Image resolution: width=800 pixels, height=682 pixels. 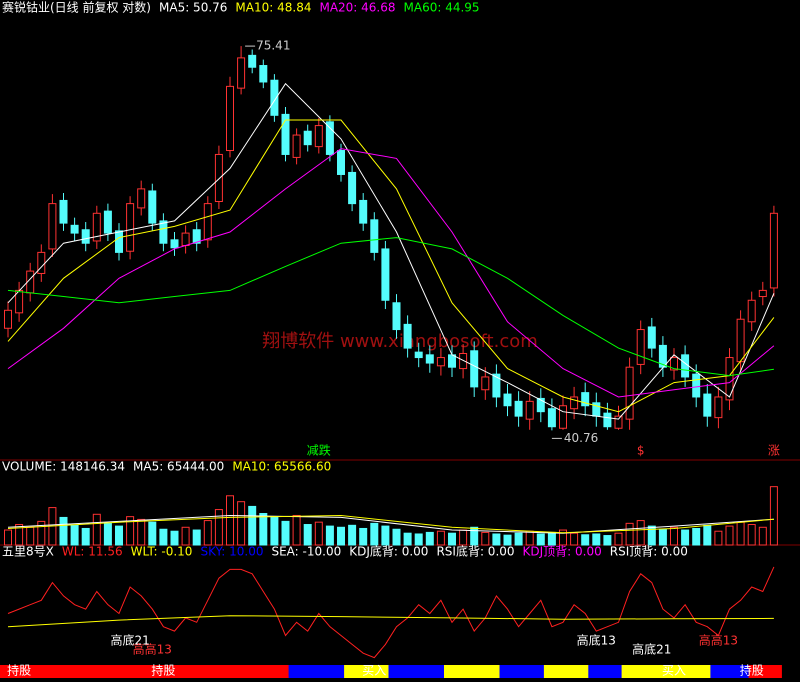 I want to click on annotation: 高高13, so click(x=152, y=649).